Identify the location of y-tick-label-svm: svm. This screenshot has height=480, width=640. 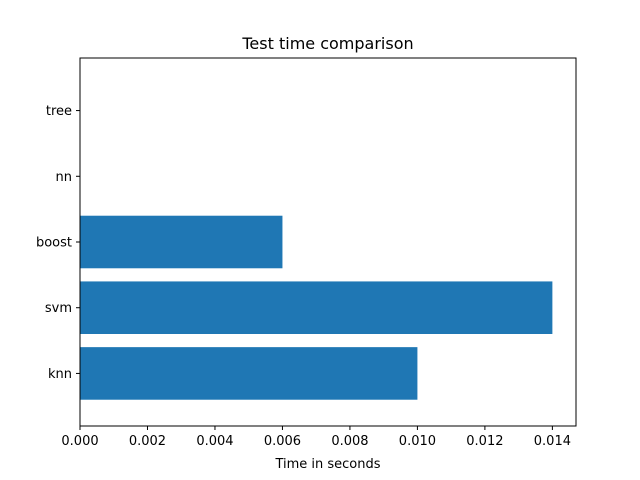
(58, 308).